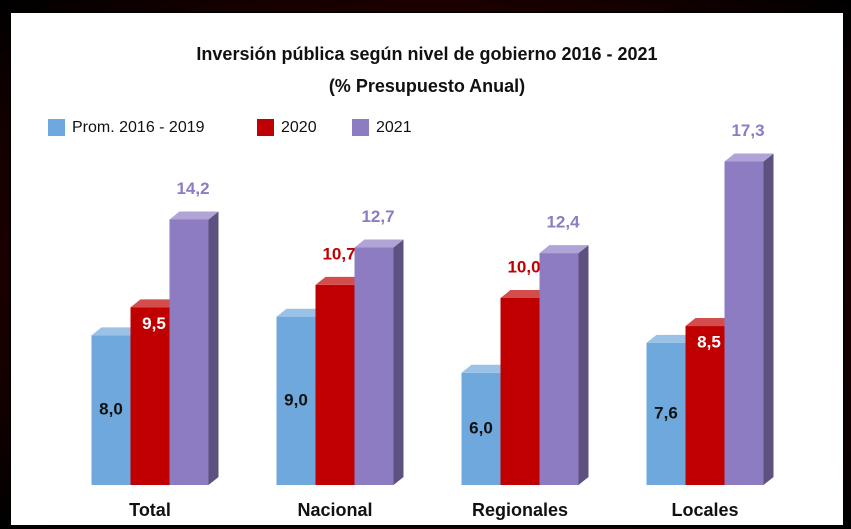 Image resolution: width=851 pixels, height=529 pixels. Describe the element at coordinates (709, 342) in the screenshot. I see `data-label: 8,5` at that location.